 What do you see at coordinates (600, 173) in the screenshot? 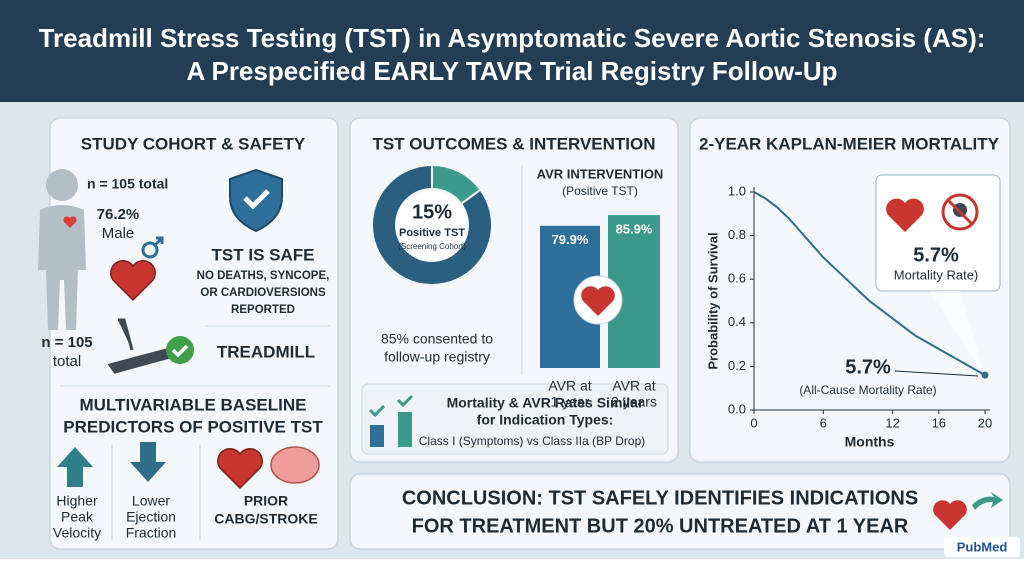
I see `avr-heading: AVR INTERVENTION` at bounding box center [600, 173].